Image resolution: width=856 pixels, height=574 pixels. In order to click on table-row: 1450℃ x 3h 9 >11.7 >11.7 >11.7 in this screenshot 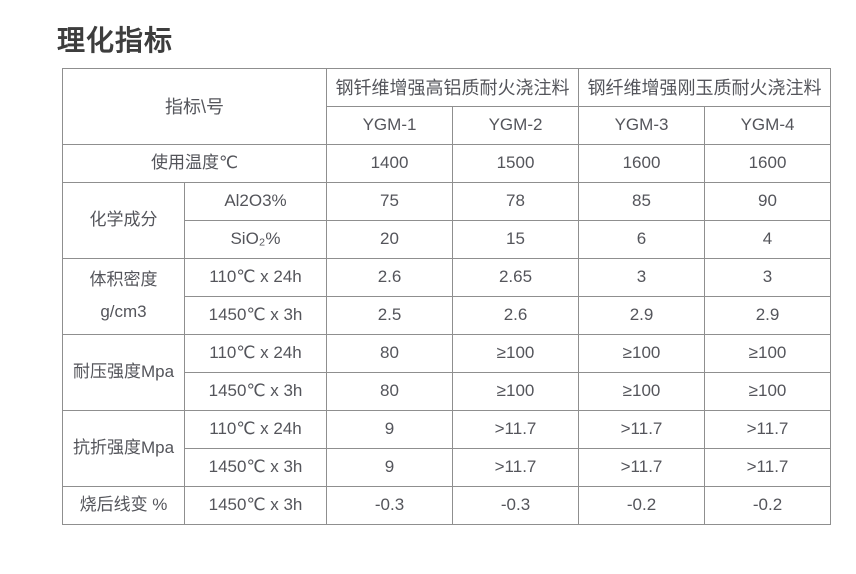, I will do `click(447, 467)`.